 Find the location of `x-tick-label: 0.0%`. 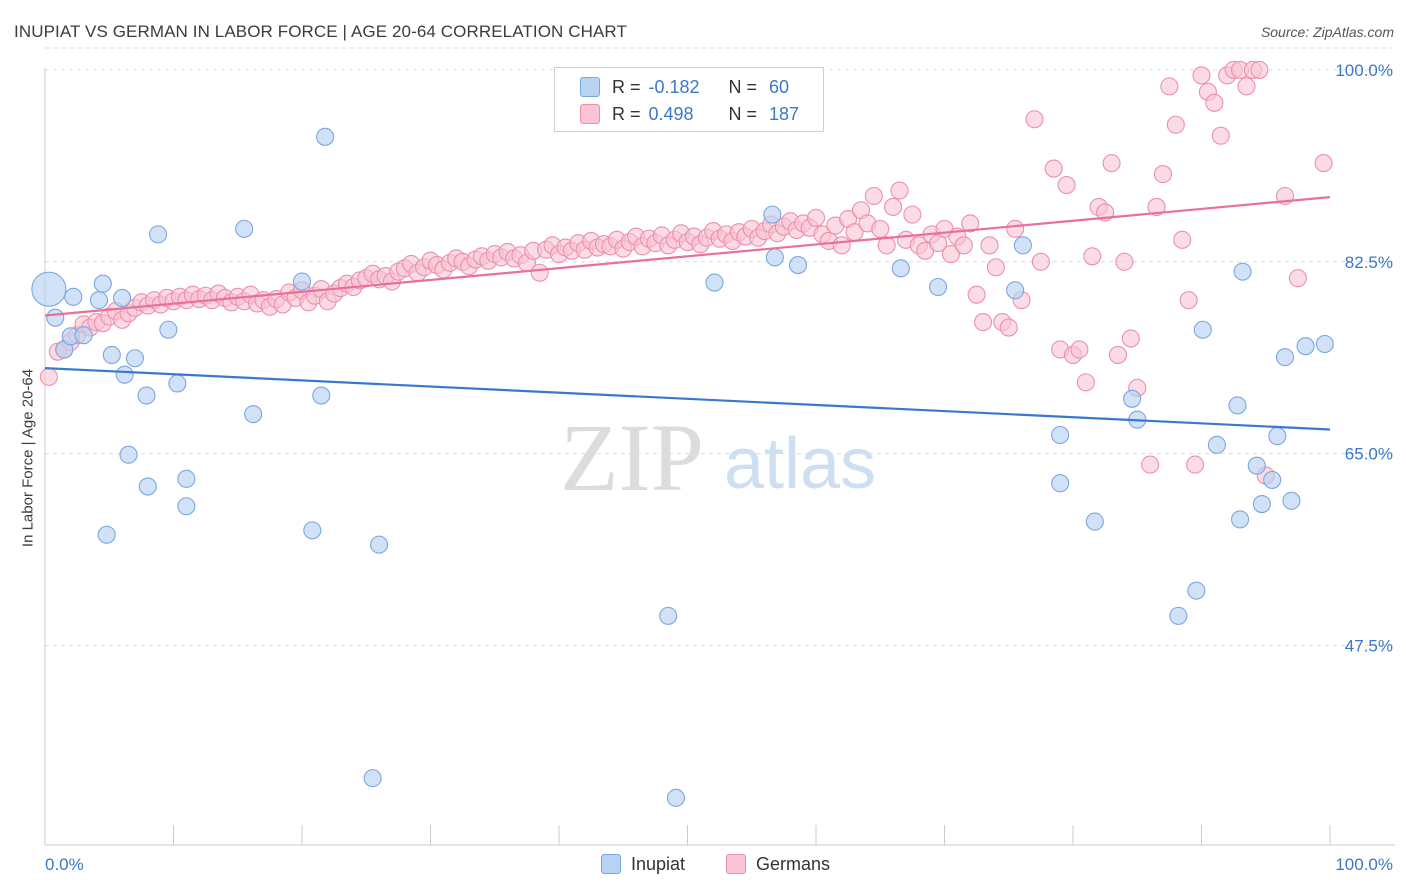

x-tick-label: 0.0% is located at coordinates (64, 864).